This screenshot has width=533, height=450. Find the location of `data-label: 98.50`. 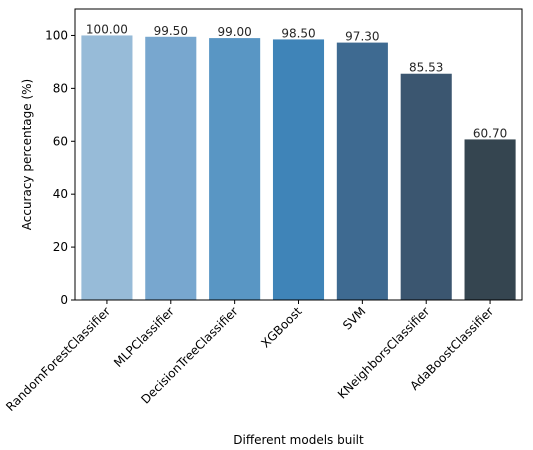

data-label: 98.50 is located at coordinates (298, 33).